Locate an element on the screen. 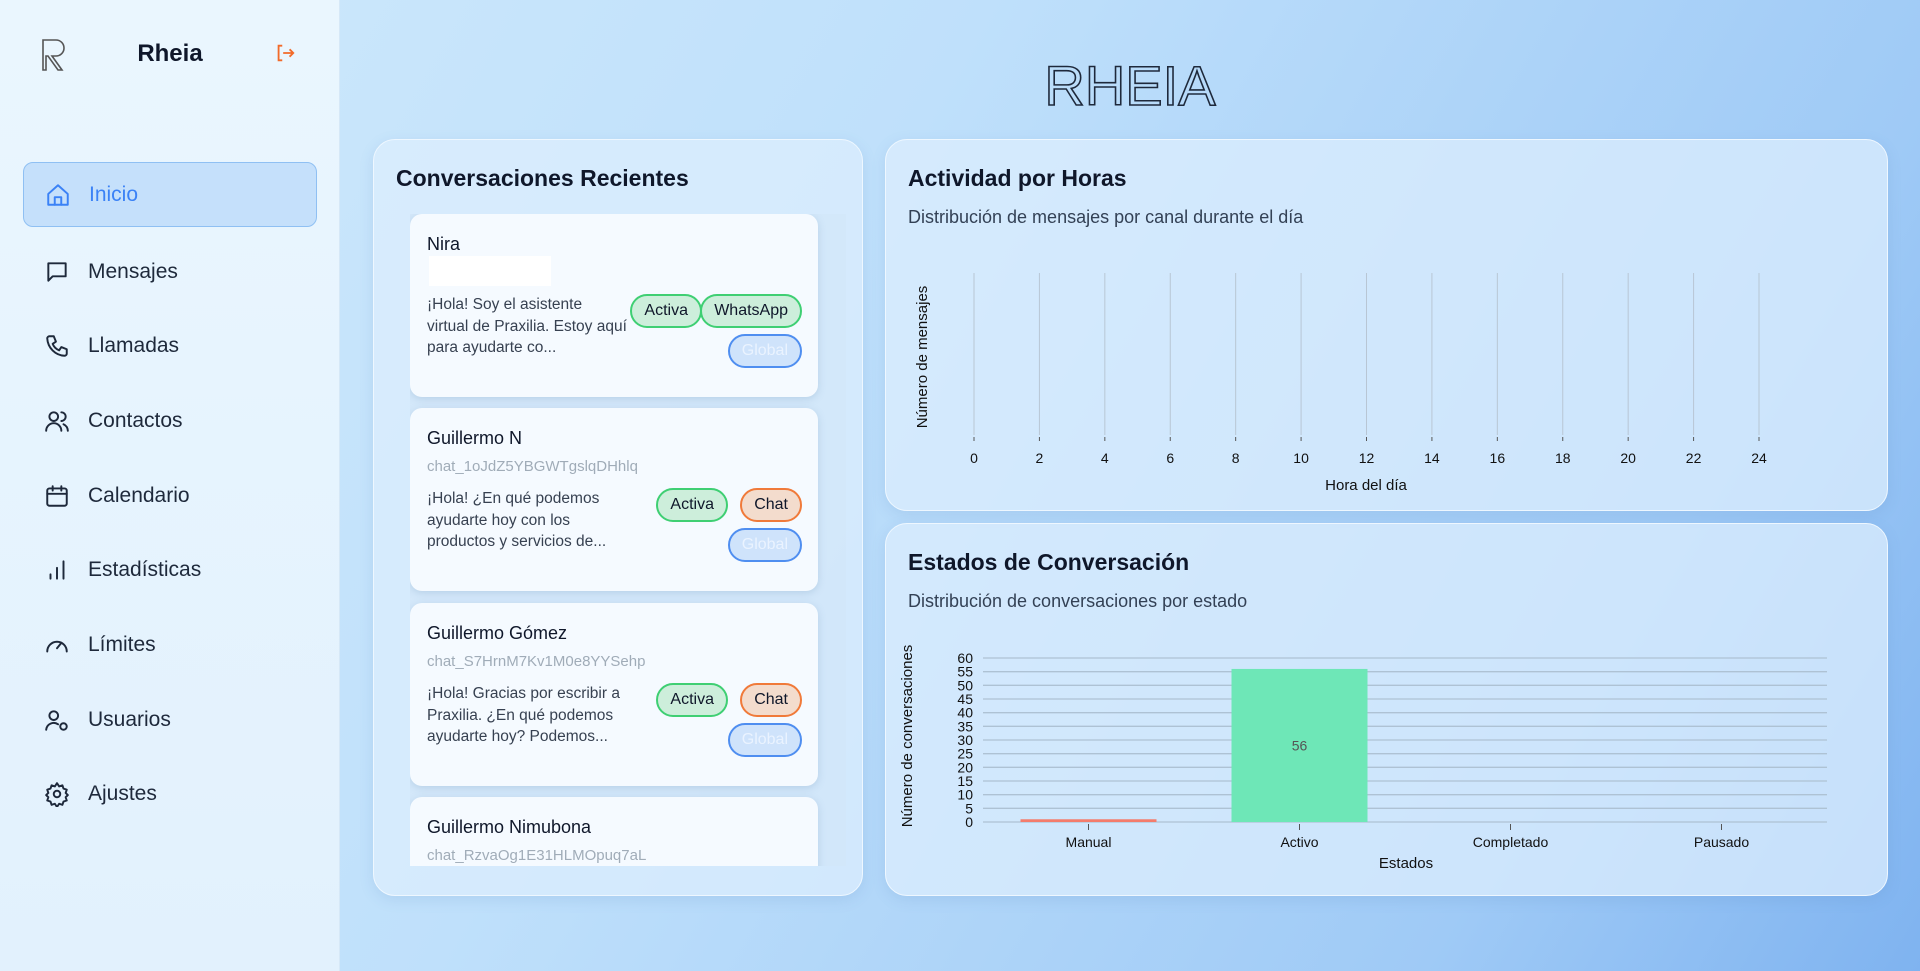  panel-title: Conversaciones Recientes is located at coordinates (542, 178).